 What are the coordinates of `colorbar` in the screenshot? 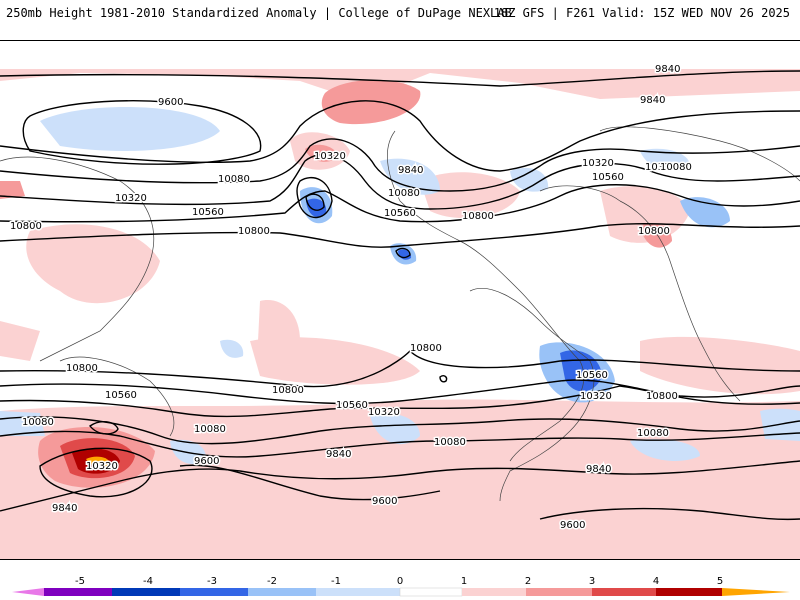 It's located at (401, 592).